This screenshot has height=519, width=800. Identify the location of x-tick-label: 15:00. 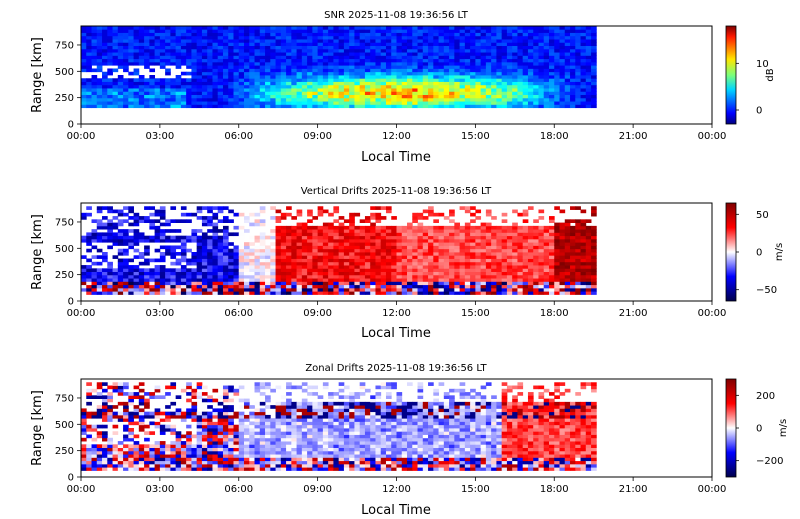
(475, 136).